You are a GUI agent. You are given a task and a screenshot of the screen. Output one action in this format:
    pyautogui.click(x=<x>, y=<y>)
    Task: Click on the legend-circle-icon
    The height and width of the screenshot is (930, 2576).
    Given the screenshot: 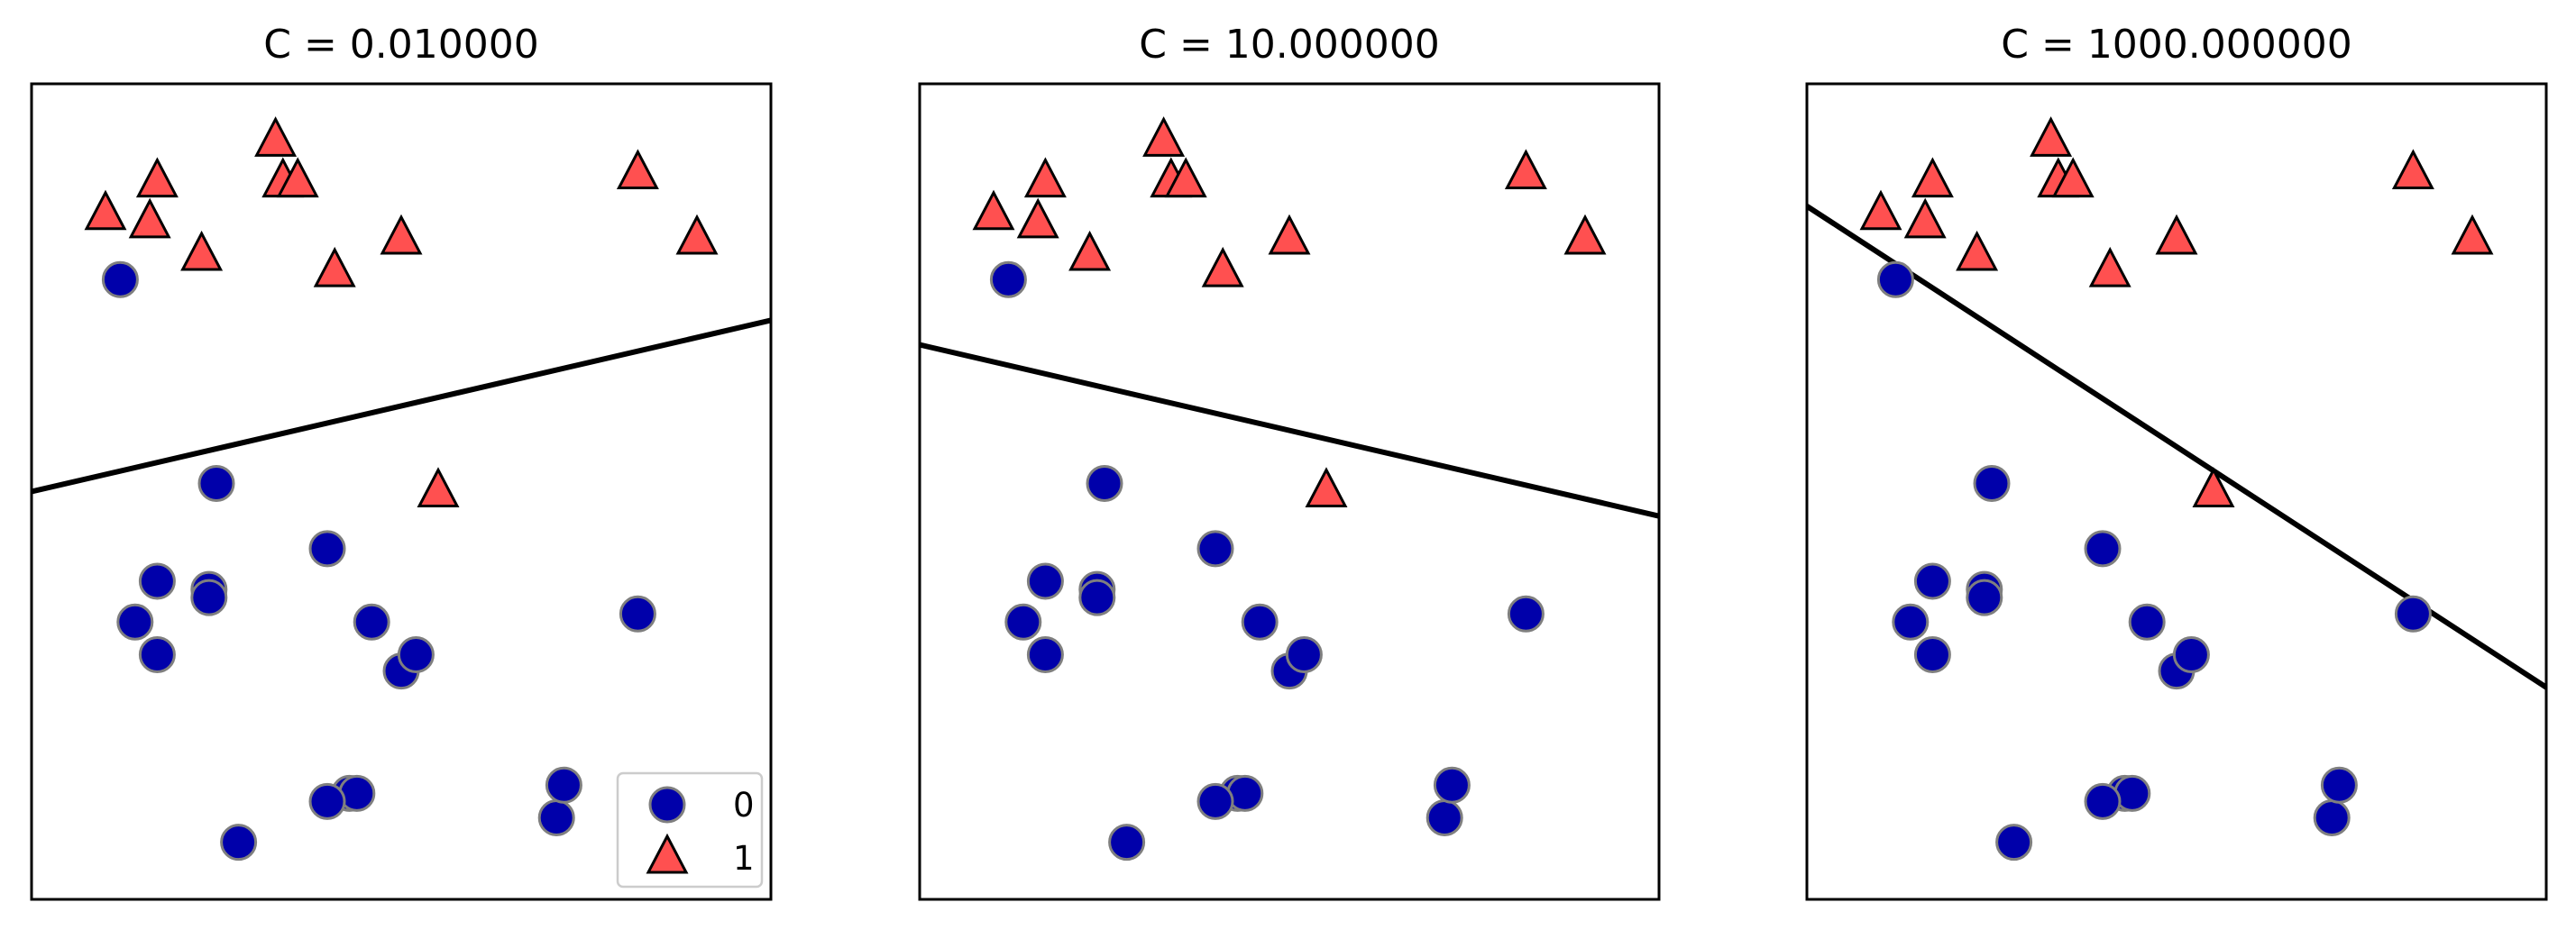 What is the action you would take?
    pyautogui.click(x=667, y=805)
    